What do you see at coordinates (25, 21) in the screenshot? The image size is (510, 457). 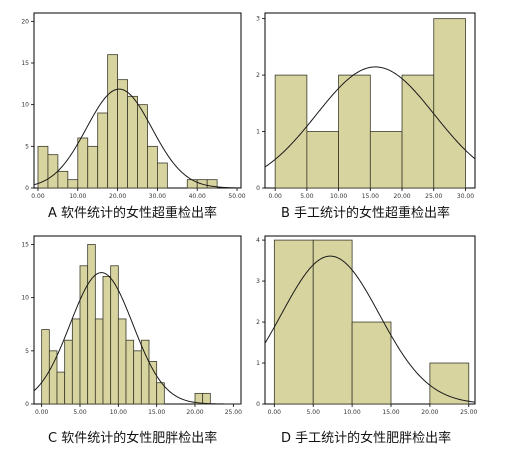 I see `y-tick-label: 20` at bounding box center [25, 21].